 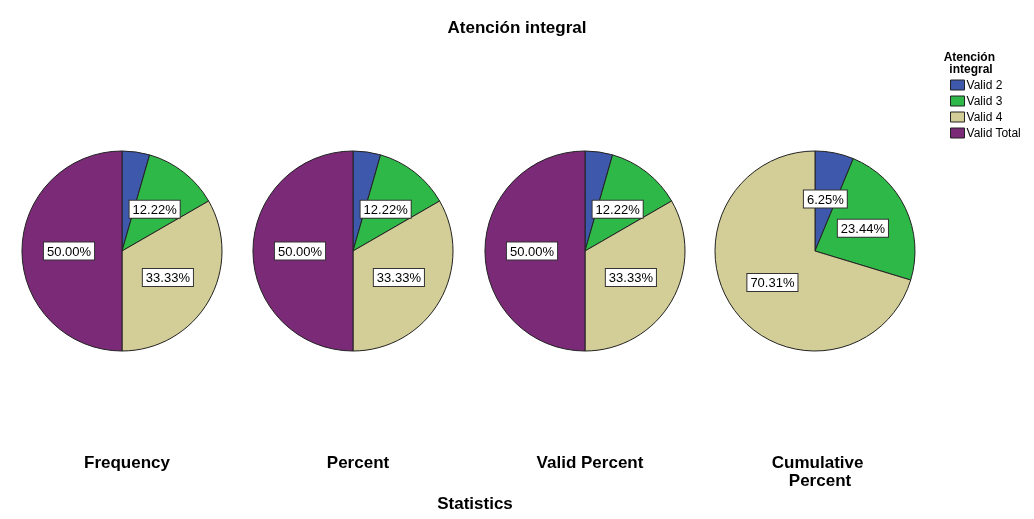 I want to click on legend-label: Valid 3, so click(x=984, y=101).